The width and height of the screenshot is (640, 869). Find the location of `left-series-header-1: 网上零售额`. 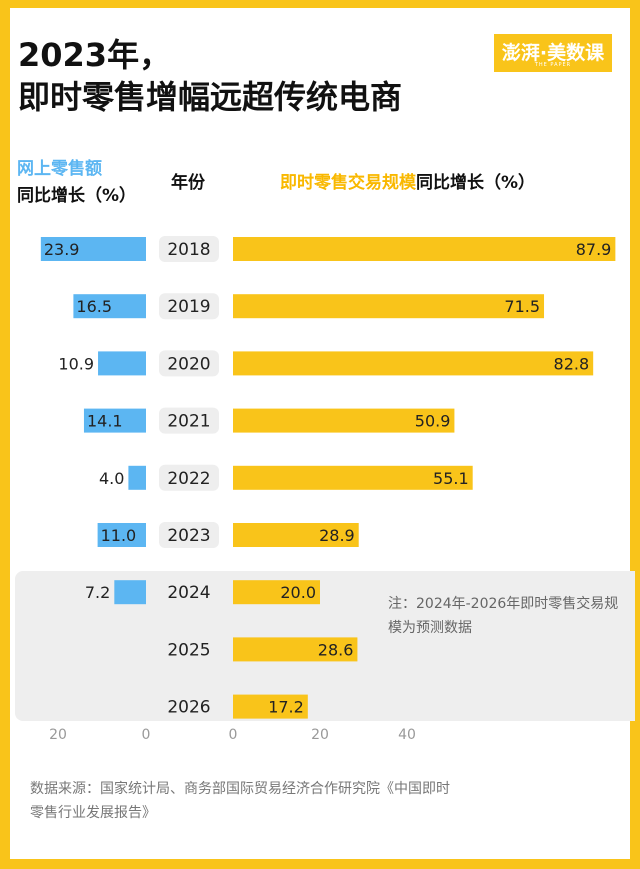

left-series-header-1: 网上零售额 is located at coordinates (59, 169).